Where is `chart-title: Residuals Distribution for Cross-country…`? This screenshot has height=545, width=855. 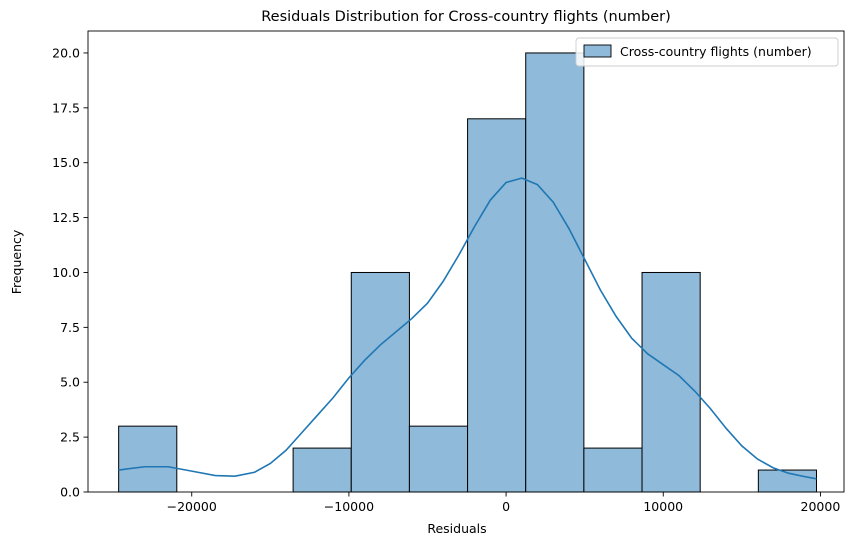
chart-title: Residuals Distribution for Cross-country… is located at coordinates (466, 17).